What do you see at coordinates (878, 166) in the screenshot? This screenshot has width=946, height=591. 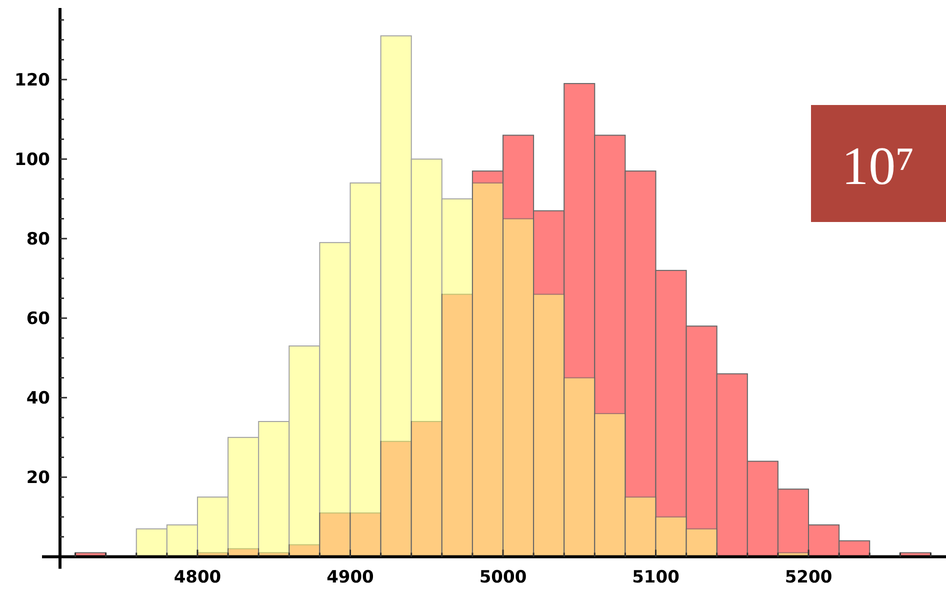 I see `annotation: 10⁷` at bounding box center [878, 166].